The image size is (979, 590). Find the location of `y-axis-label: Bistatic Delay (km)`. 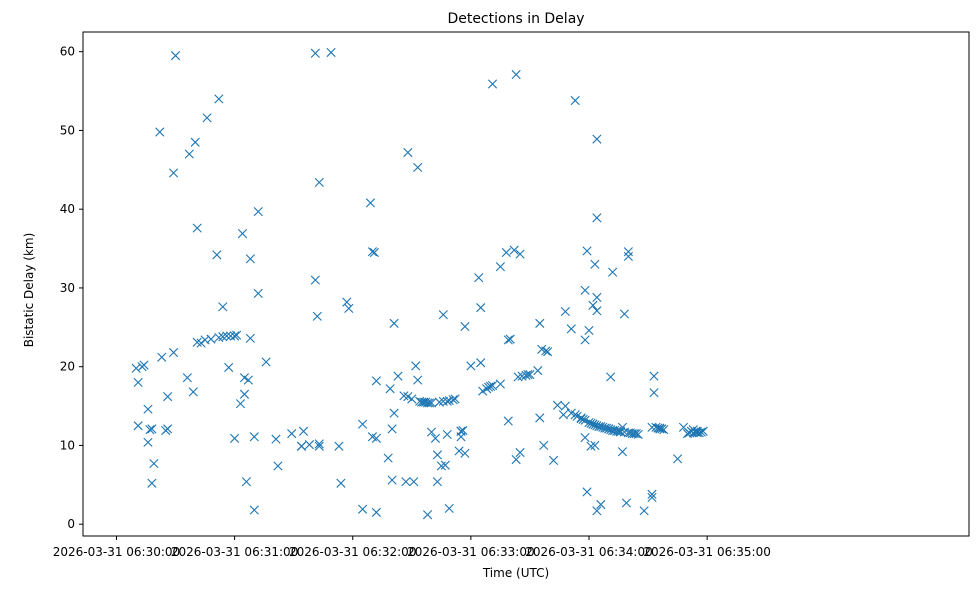

y-axis-label: Bistatic Delay (km) is located at coordinates (29, 290).